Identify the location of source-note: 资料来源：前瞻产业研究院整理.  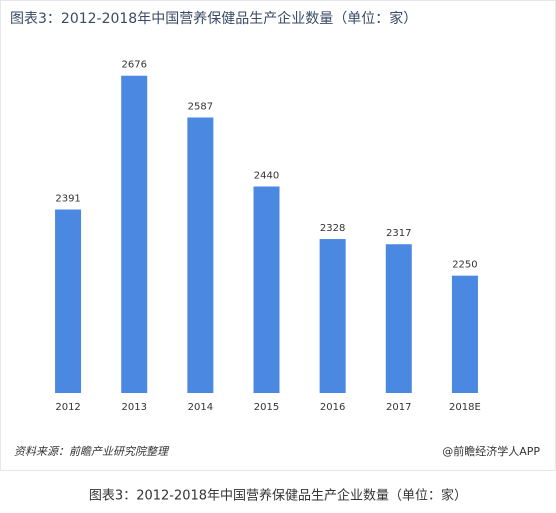
(92, 451).